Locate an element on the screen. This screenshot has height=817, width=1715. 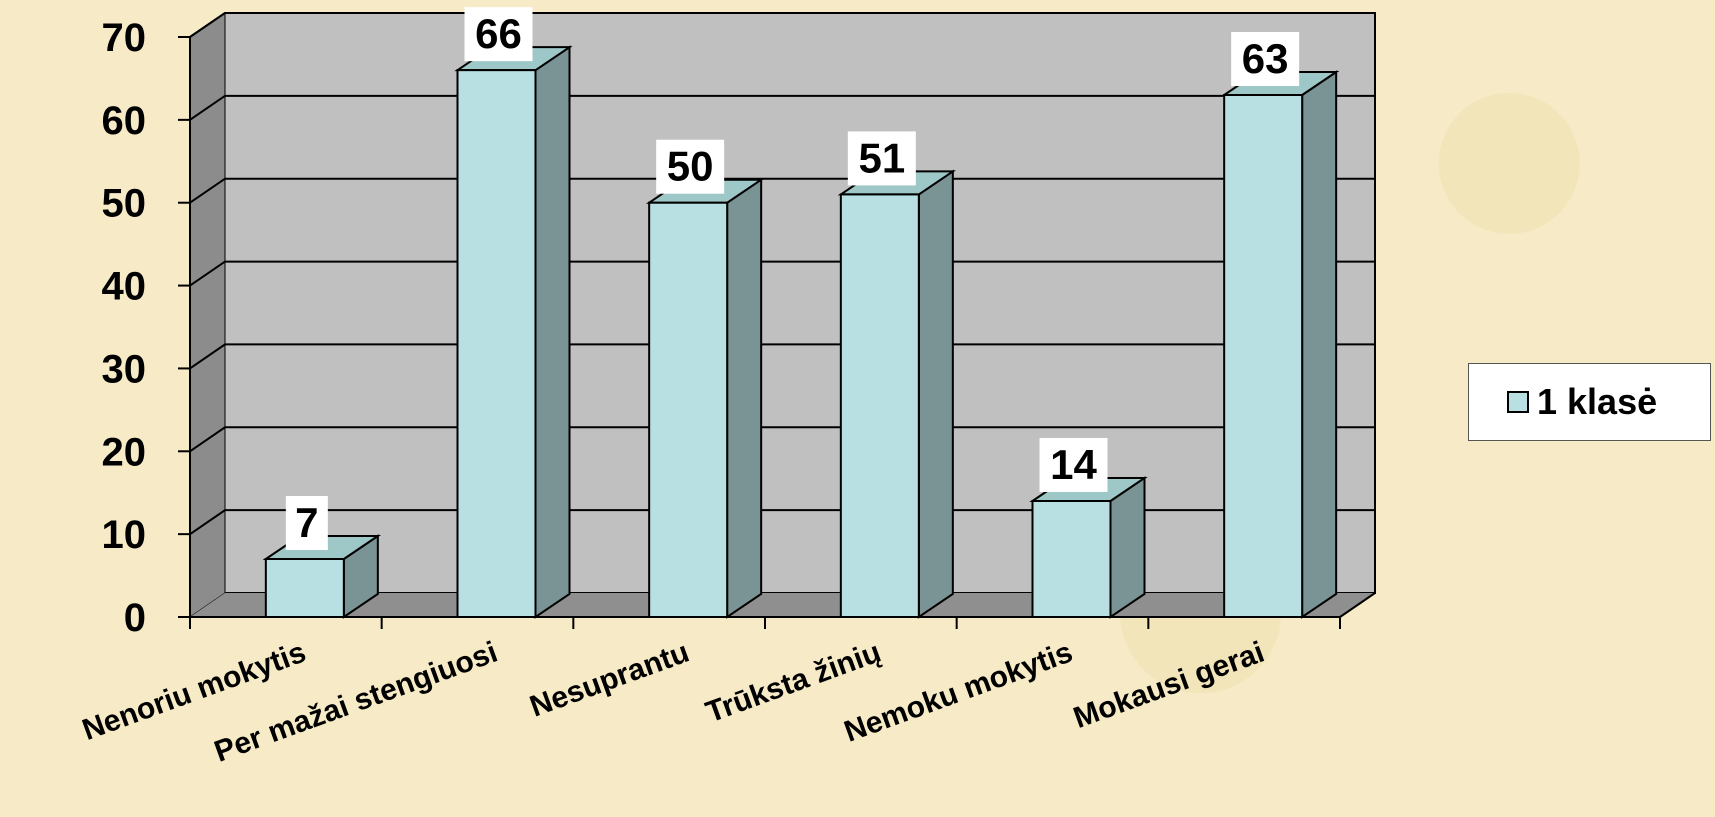
x-tick-label: Mokausi gerai is located at coordinates (1168, 685).